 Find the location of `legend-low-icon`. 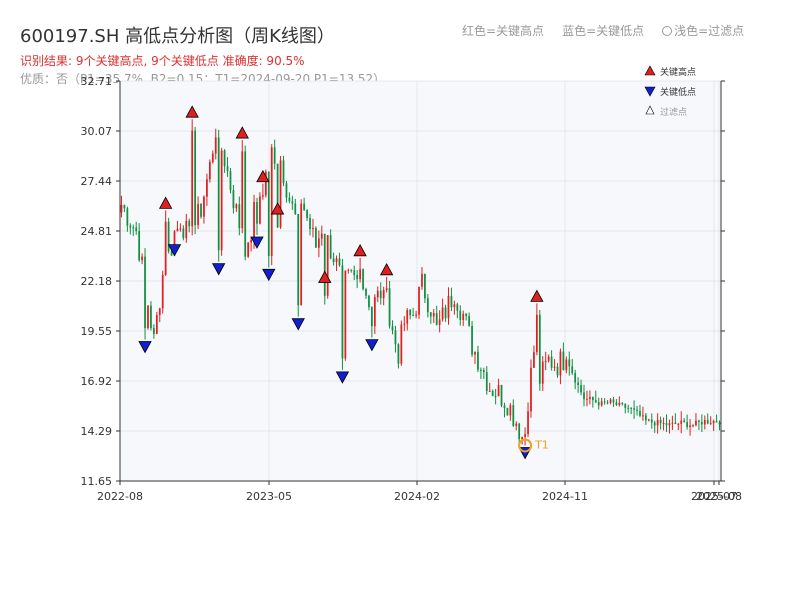

legend-low-icon is located at coordinates (650, 91).